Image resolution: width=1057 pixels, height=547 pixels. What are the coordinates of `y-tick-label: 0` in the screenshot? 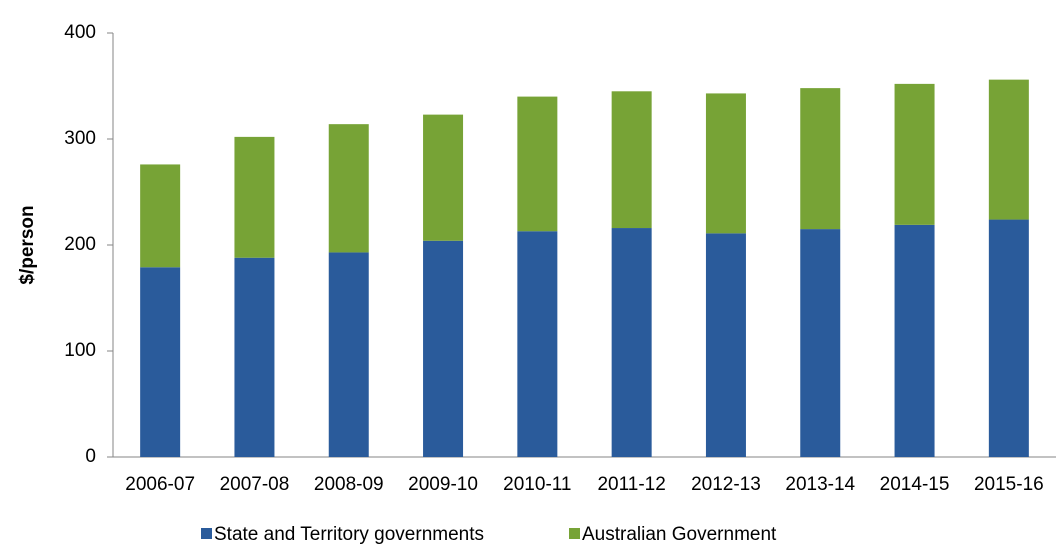 It's located at (90, 456).